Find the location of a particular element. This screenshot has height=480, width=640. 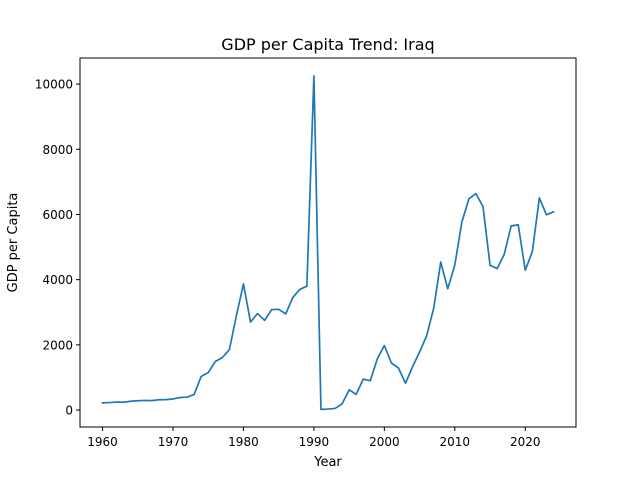

chart-title: GDP per Capita Trend: Iraq is located at coordinates (327, 44).